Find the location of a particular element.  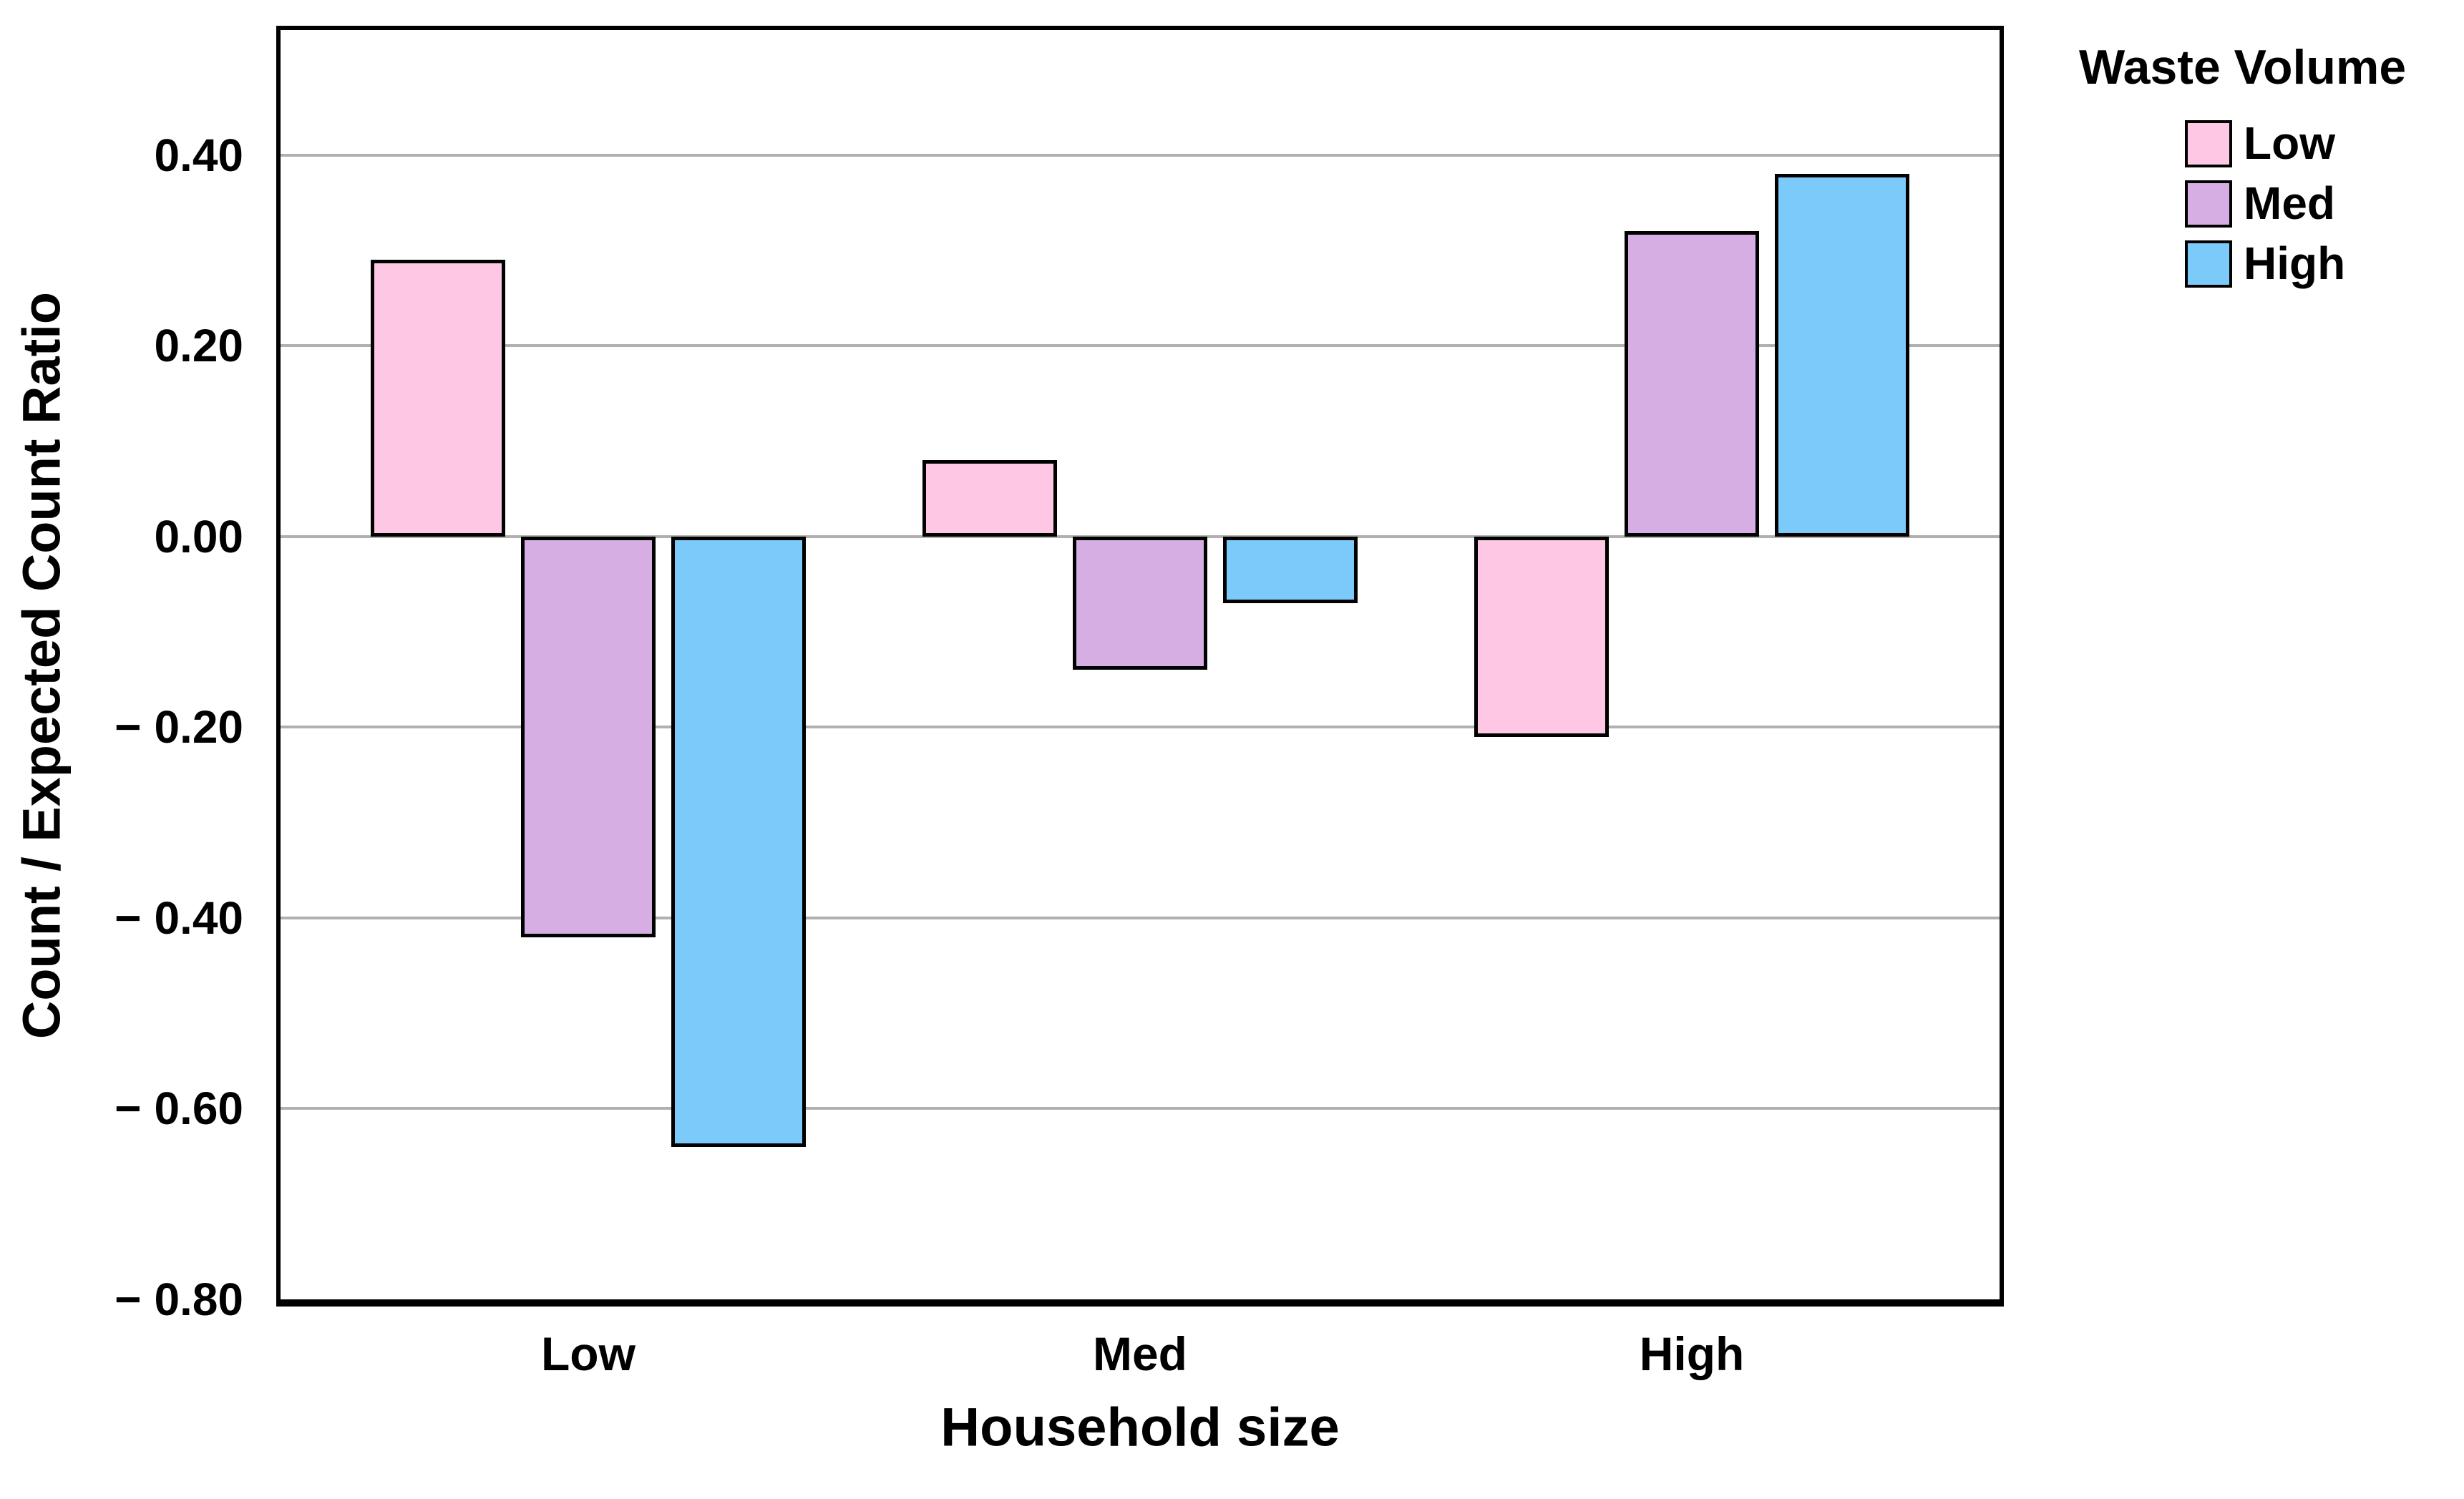

x-axis-title: Household size is located at coordinates (1140, 1427).